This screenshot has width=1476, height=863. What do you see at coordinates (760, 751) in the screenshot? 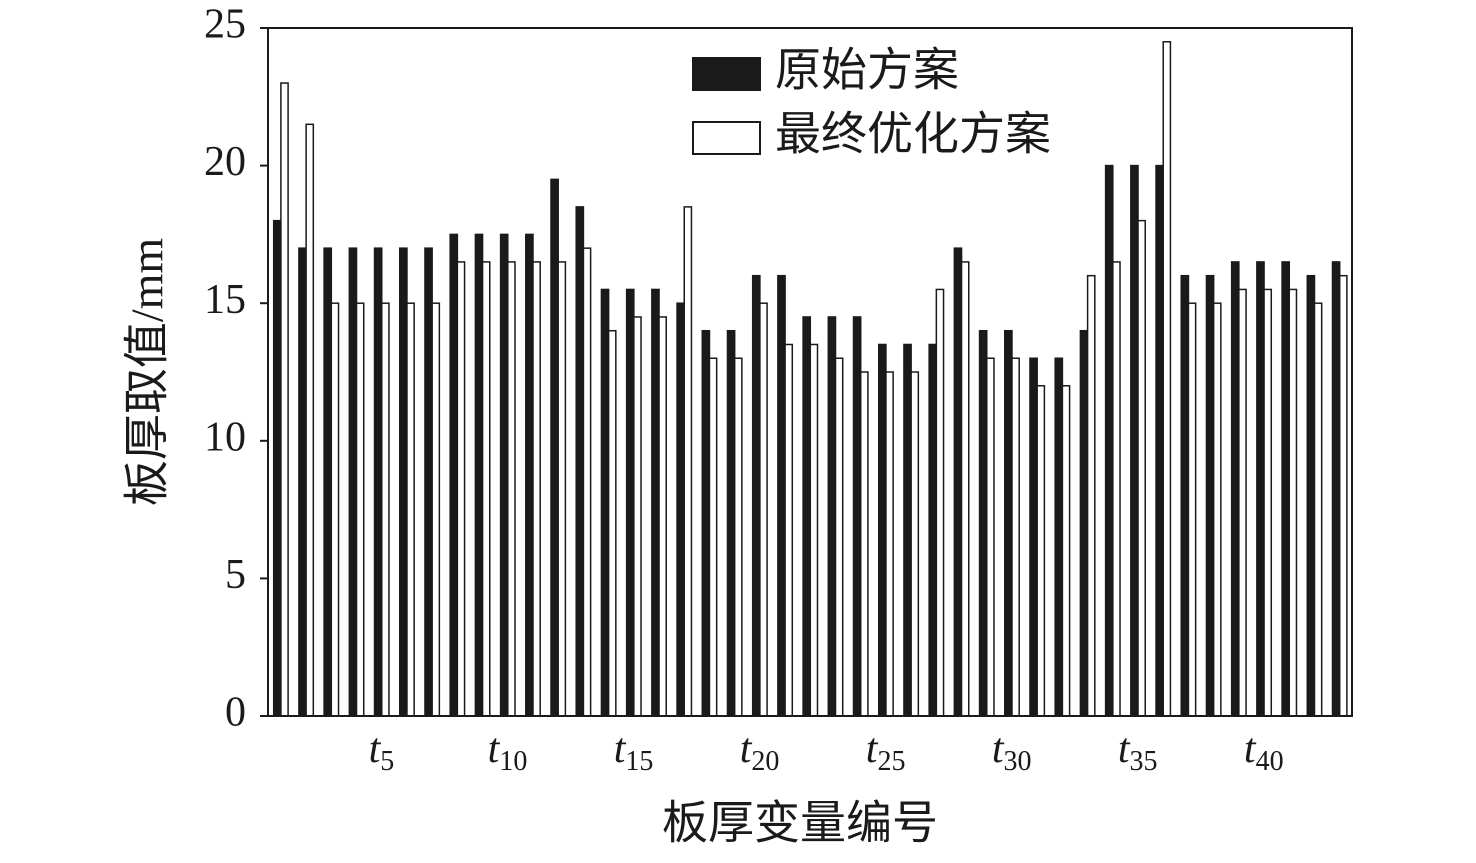
I see `x-tick-label: t20` at bounding box center [760, 751].